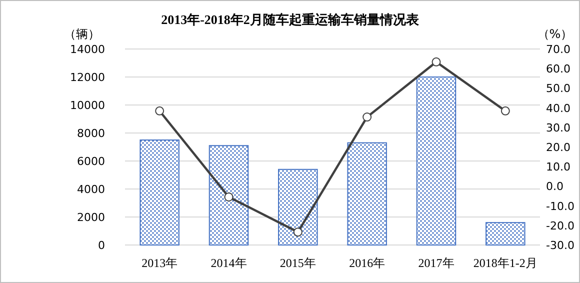 Image resolution: width=580 pixels, height=283 pixels. Describe the element at coordinates (555, 34) in the screenshot. I see `y2-axis-title: （%）` at that location.